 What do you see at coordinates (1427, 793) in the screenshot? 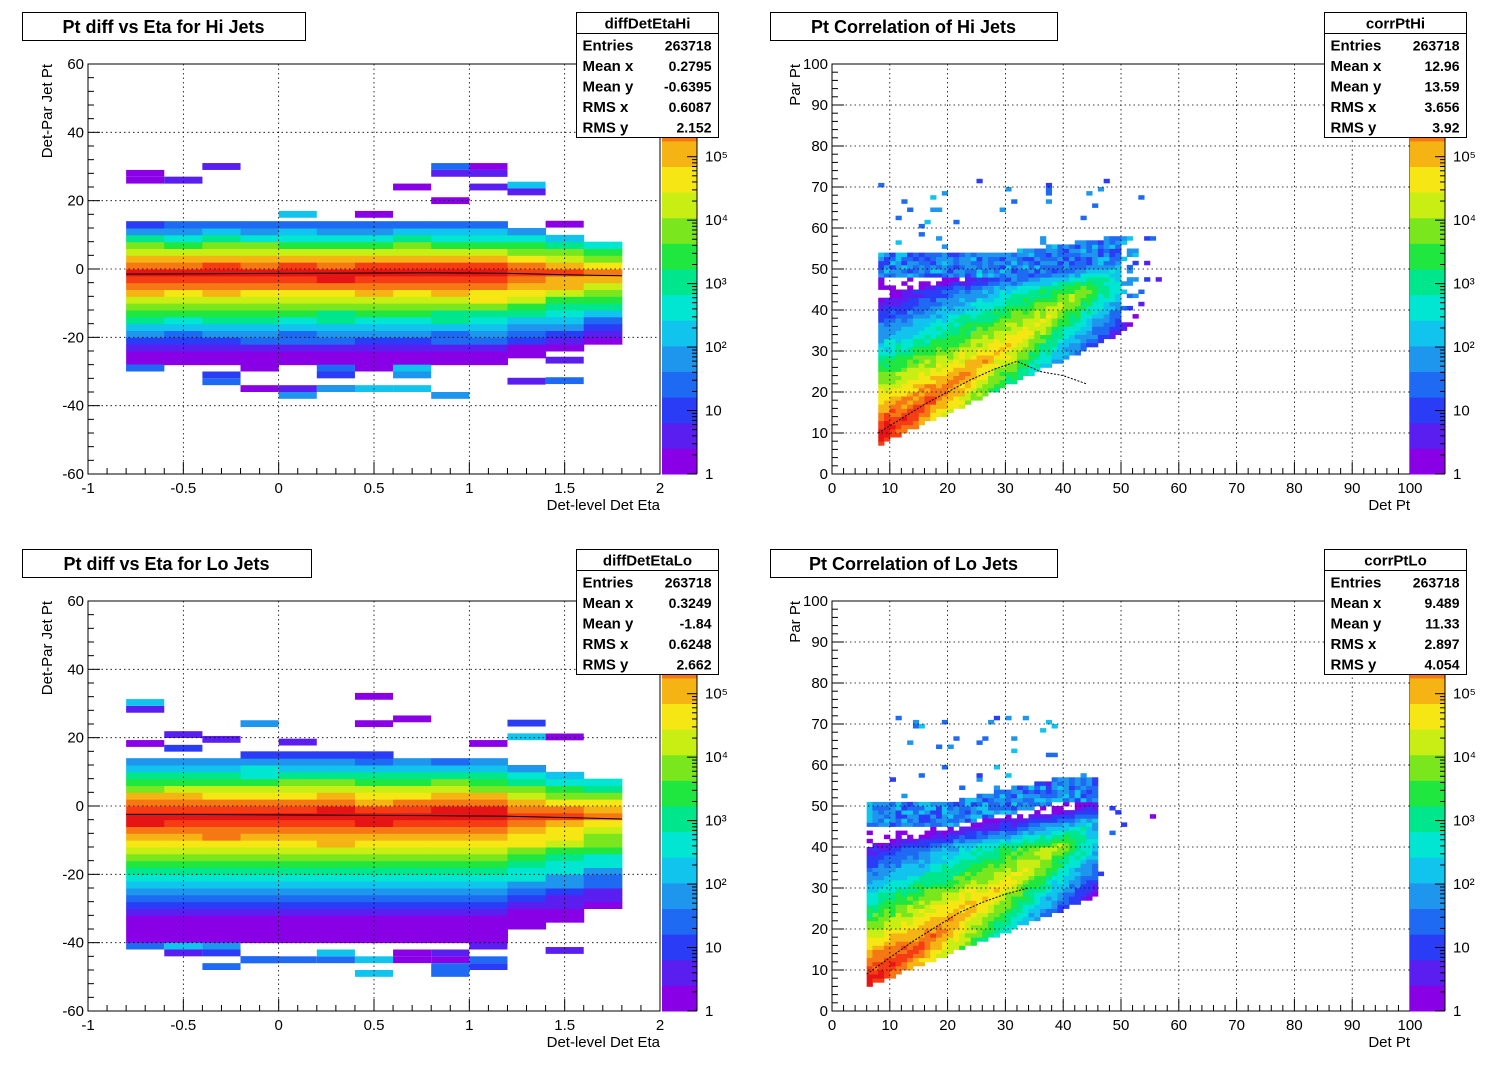
I see `palette-swatch` at bounding box center [1427, 793].